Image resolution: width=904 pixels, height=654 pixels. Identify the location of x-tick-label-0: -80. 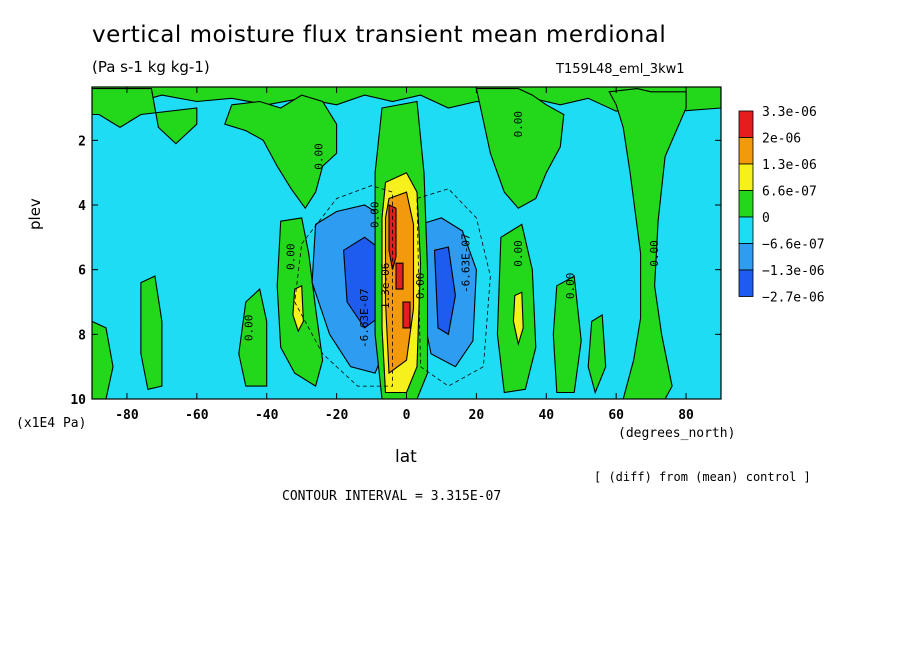
(127, 415).